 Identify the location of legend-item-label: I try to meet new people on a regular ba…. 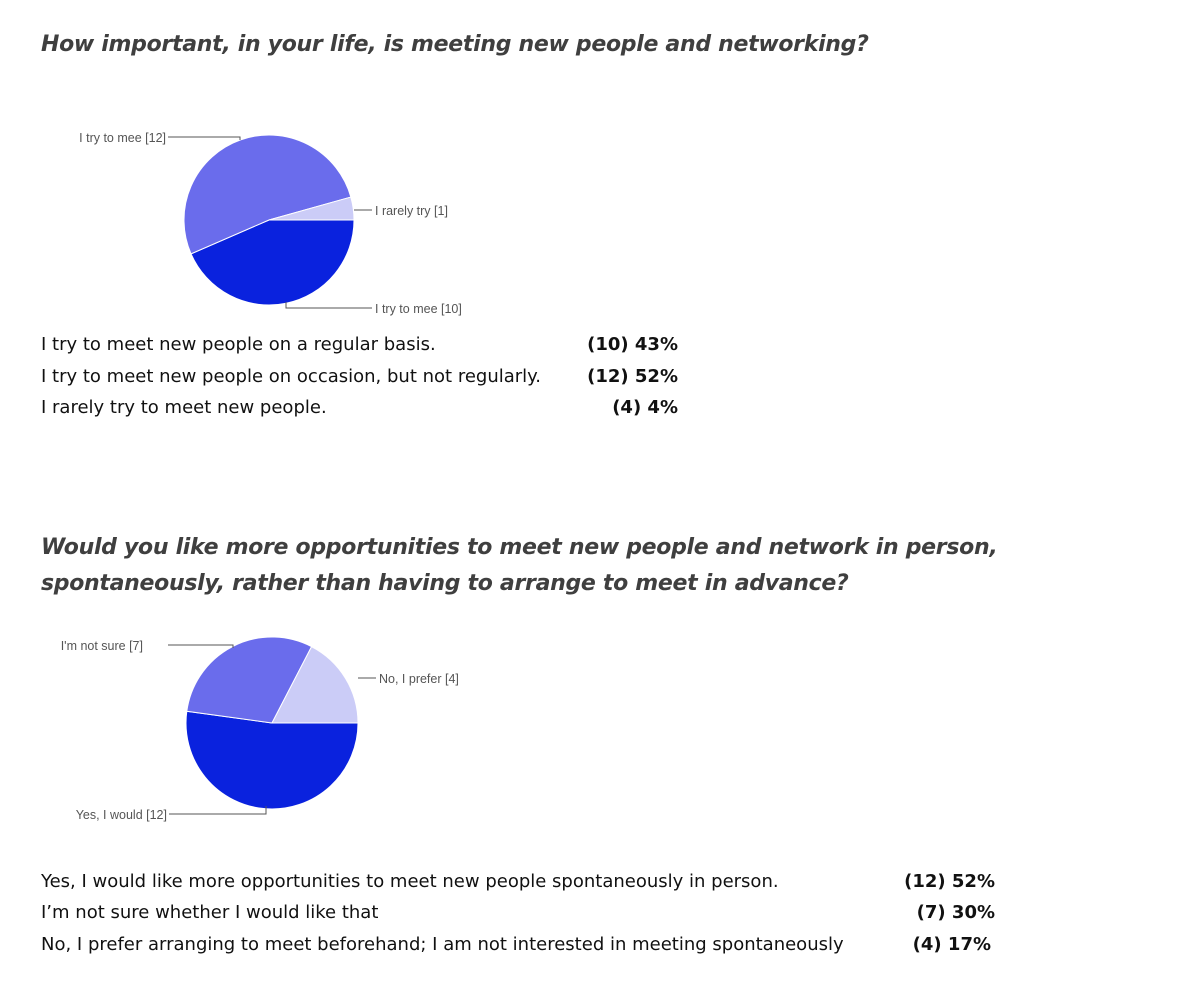
(238, 344).